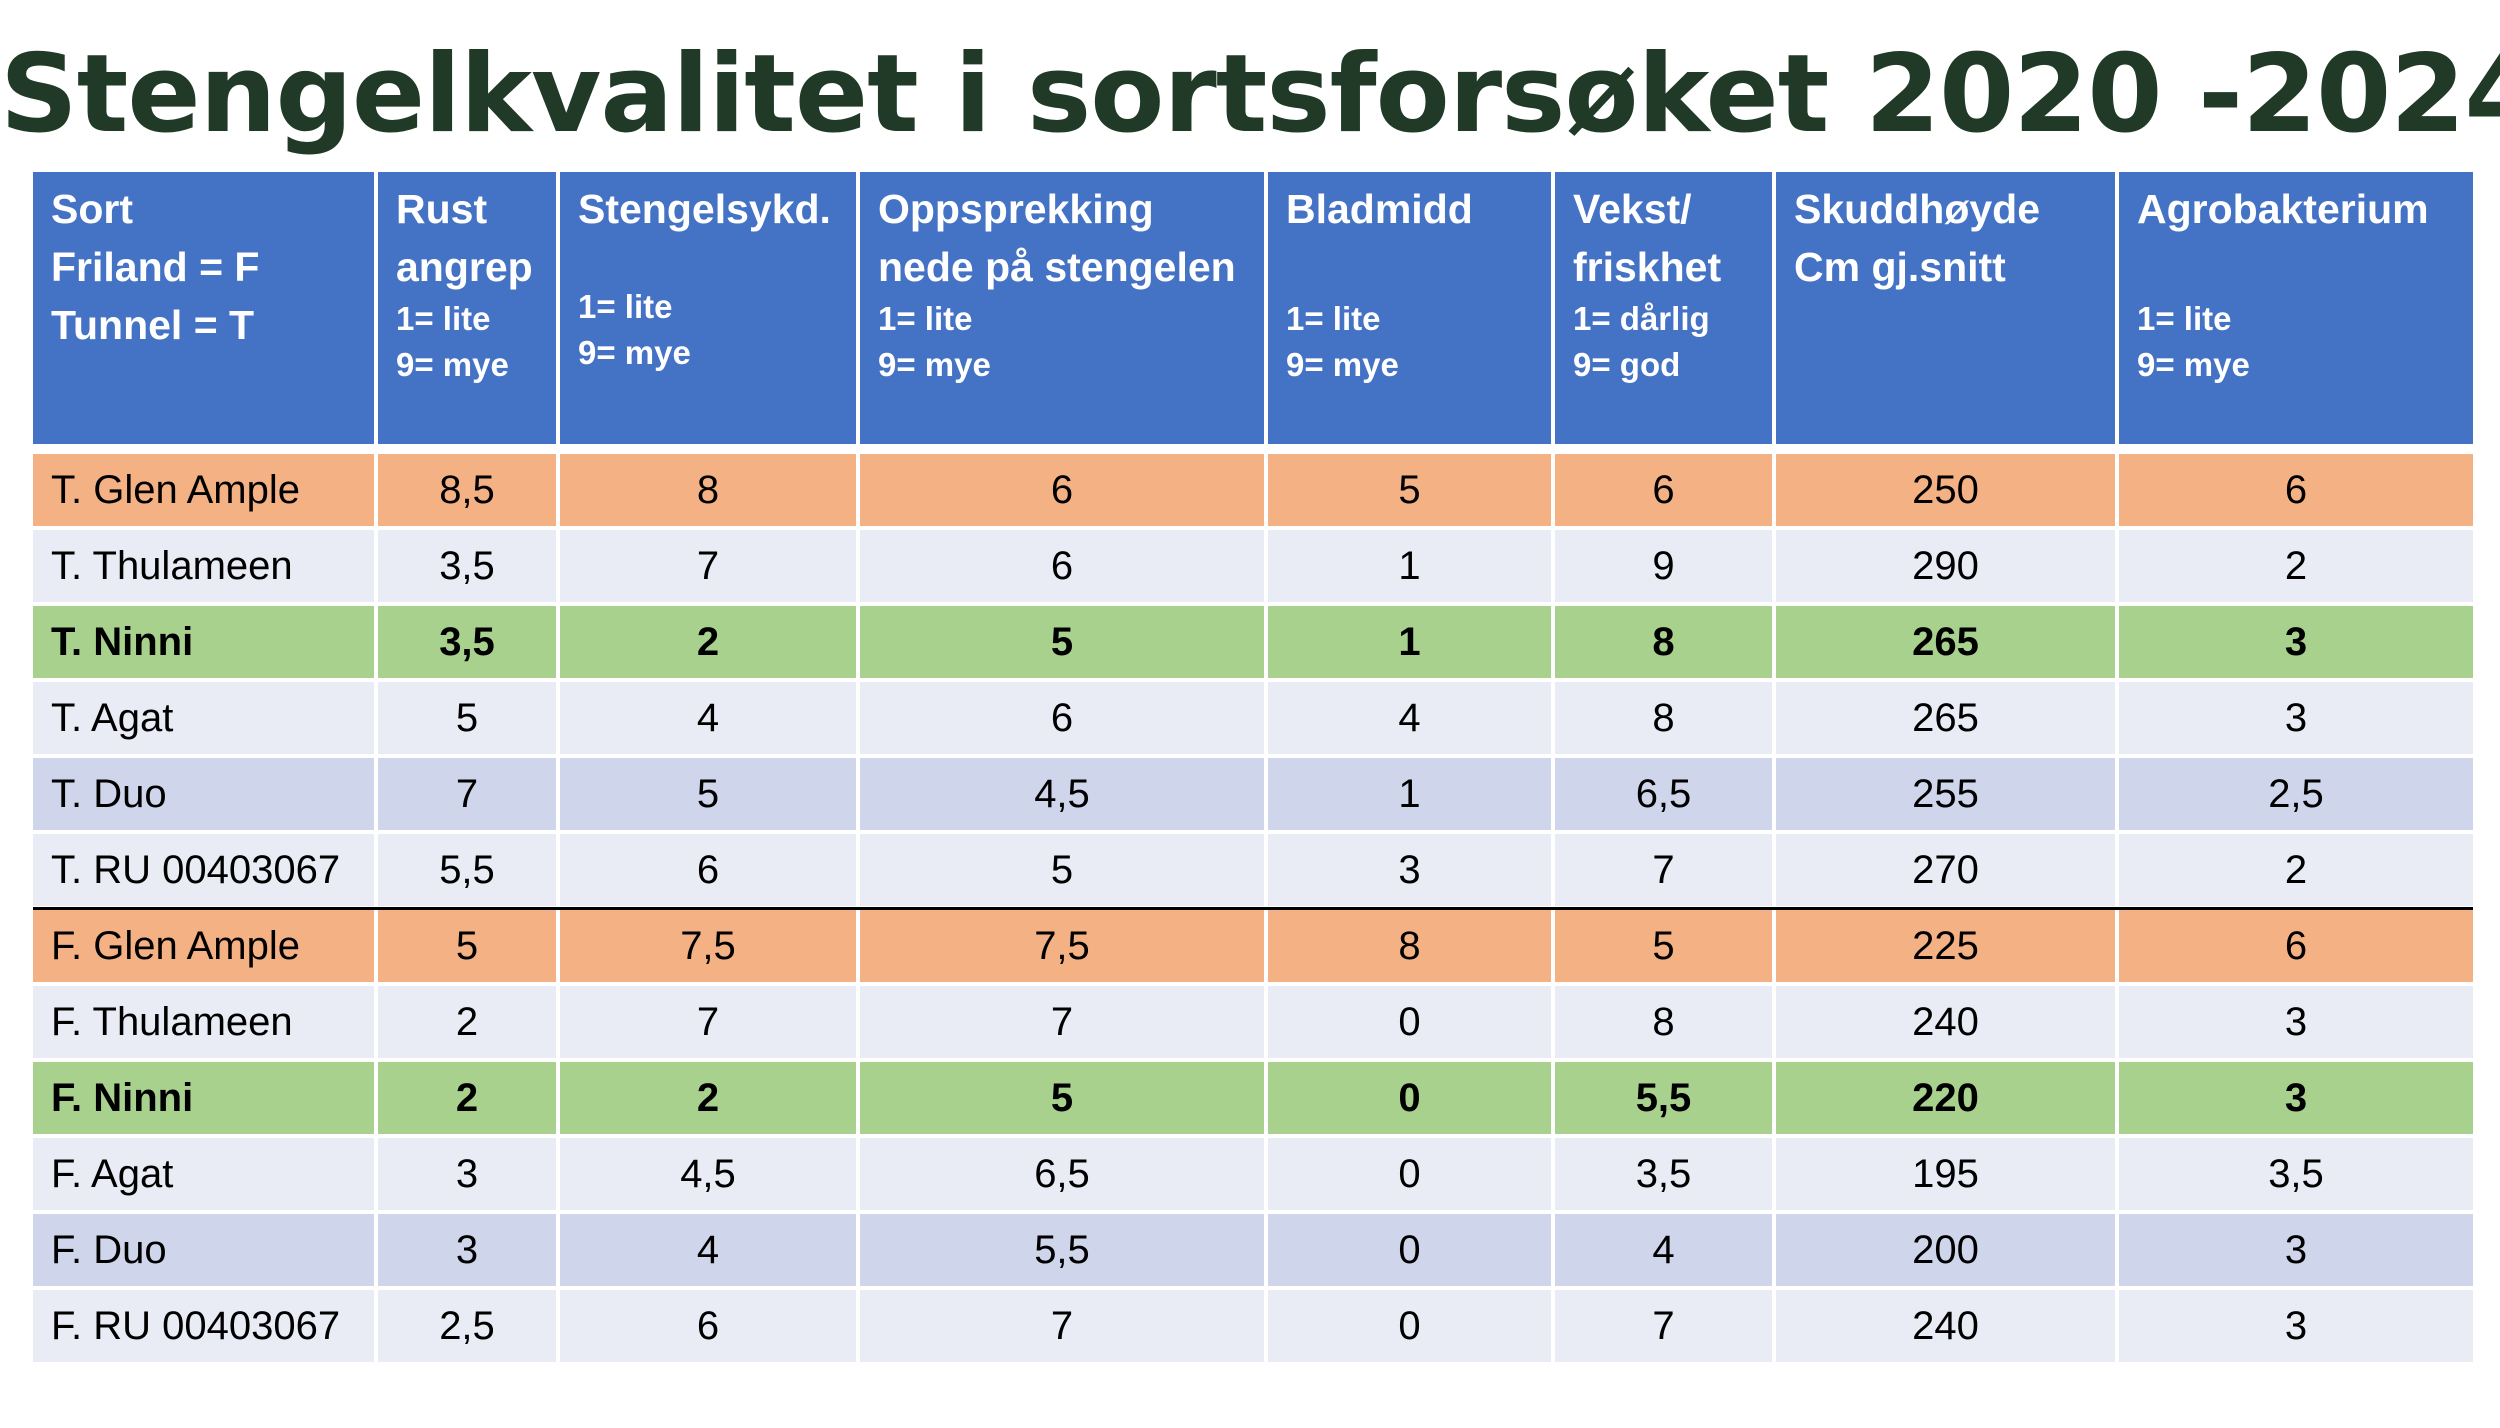 This screenshot has height=1428, width=2500. What do you see at coordinates (1945, 1250) in the screenshot?
I see `value-cell: 200` at bounding box center [1945, 1250].